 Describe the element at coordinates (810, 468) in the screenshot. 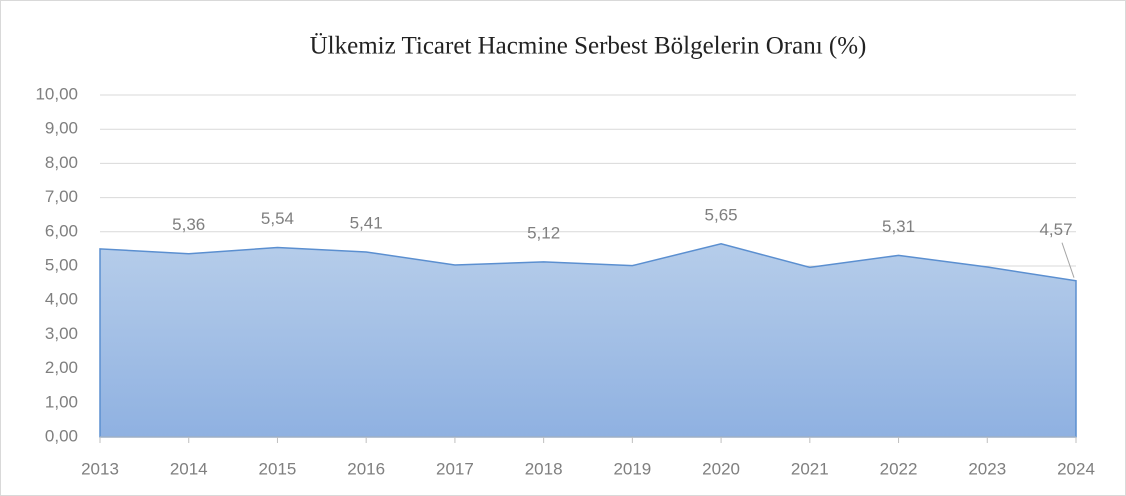

I see `x-tick-label: 2021` at that location.